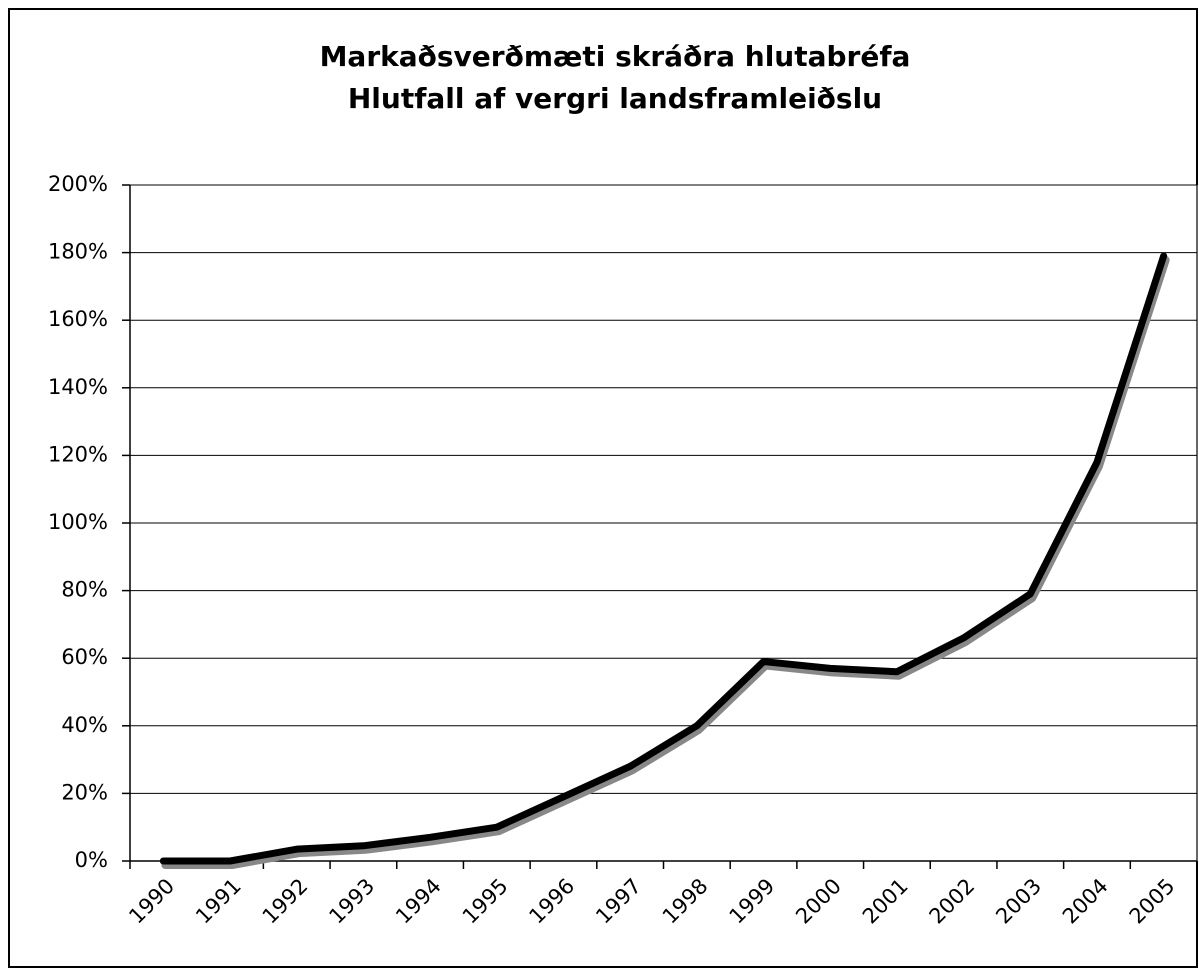 The width and height of the screenshot is (1199, 969). Describe the element at coordinates (351, 901) in the screenshot. I see `x-tick-label: 1993` at that location.